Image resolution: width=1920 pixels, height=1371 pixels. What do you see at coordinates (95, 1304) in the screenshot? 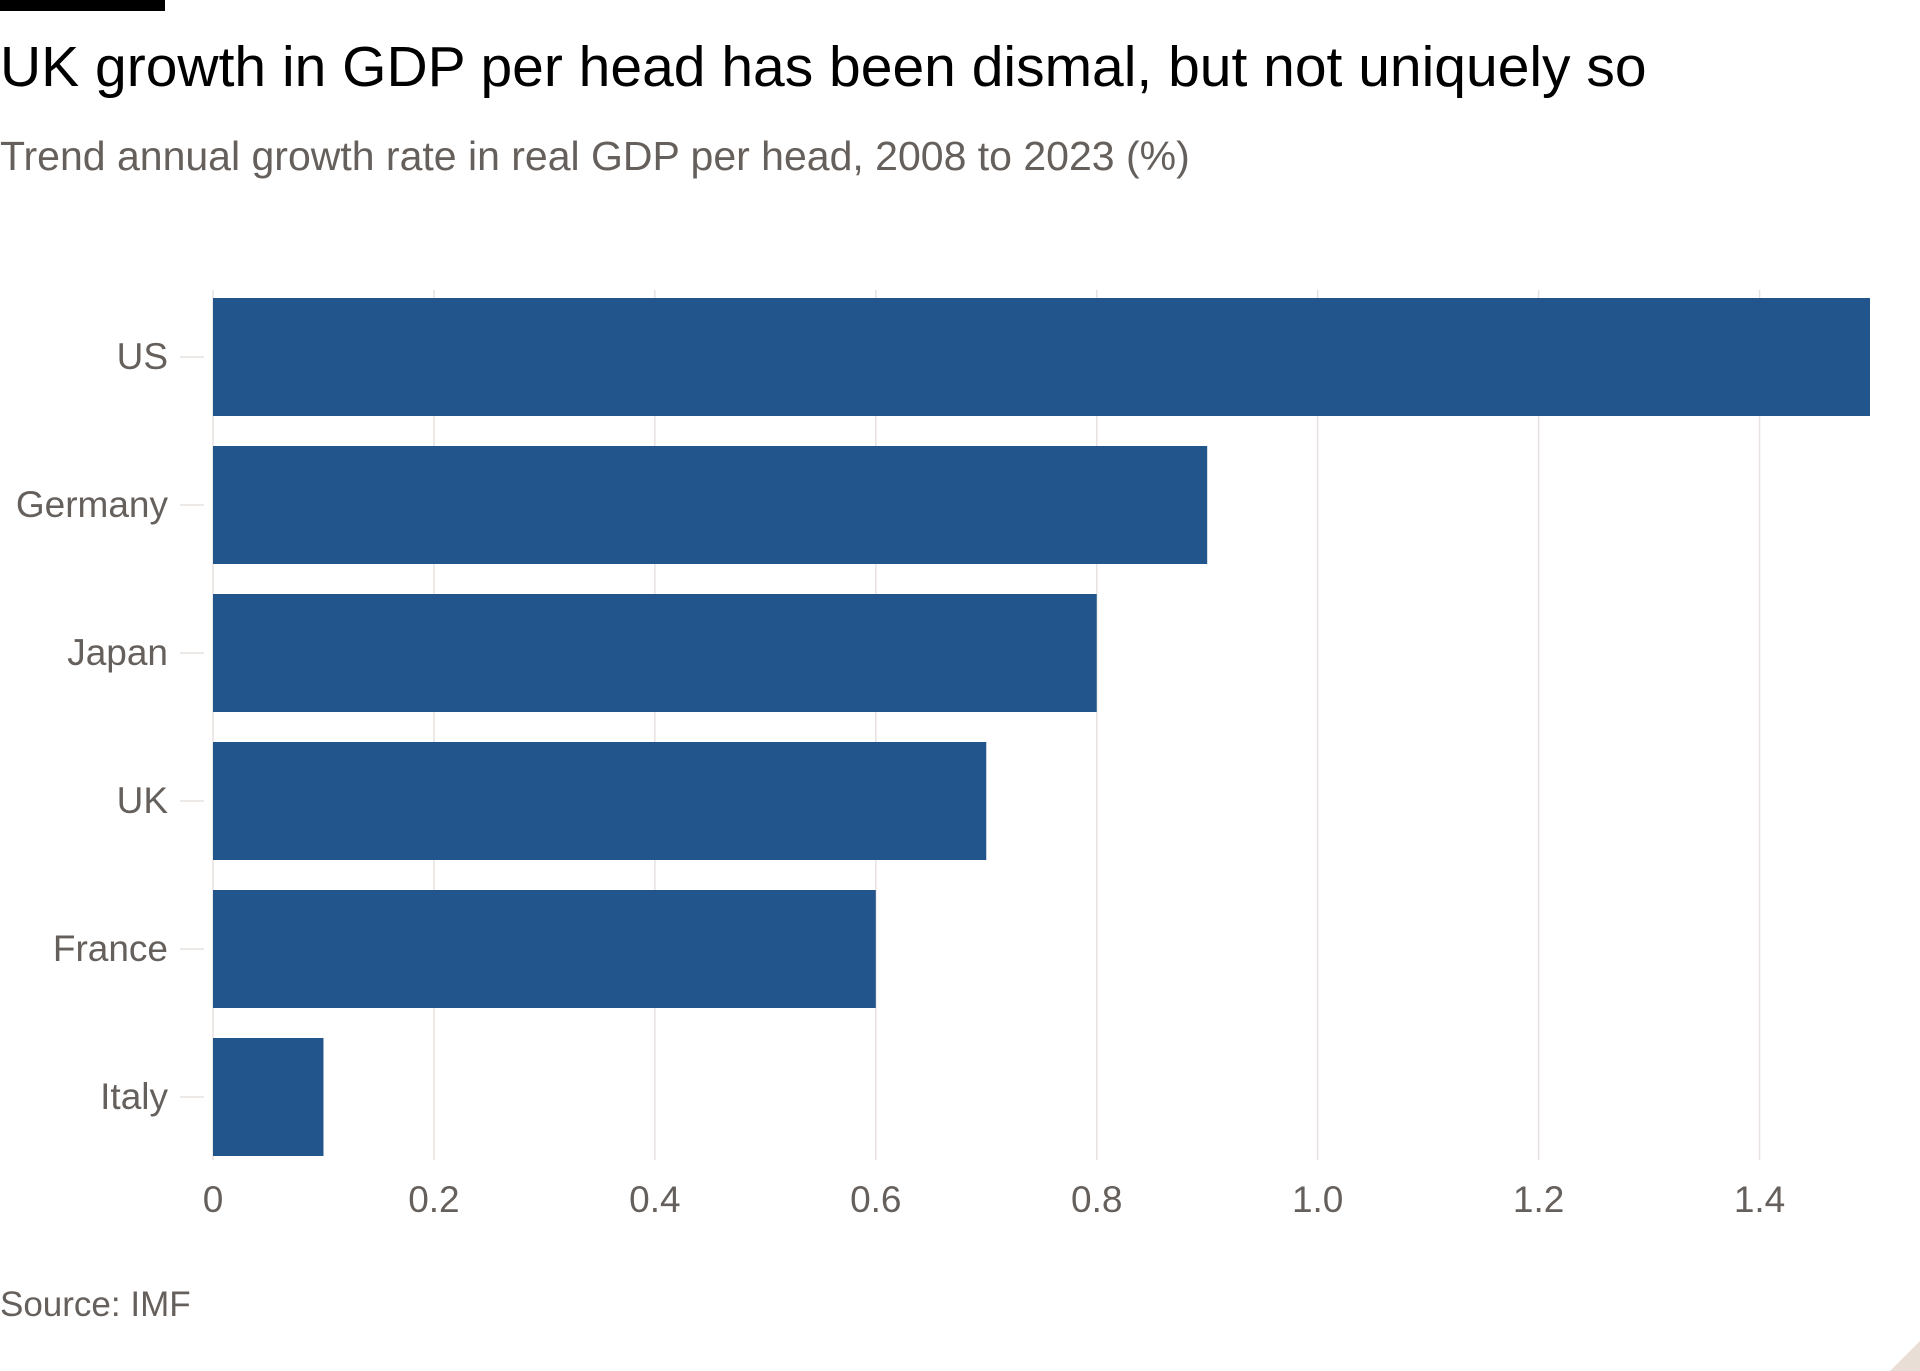
I see `source-note: Source: IMF` at bounding box center [95, 1304].